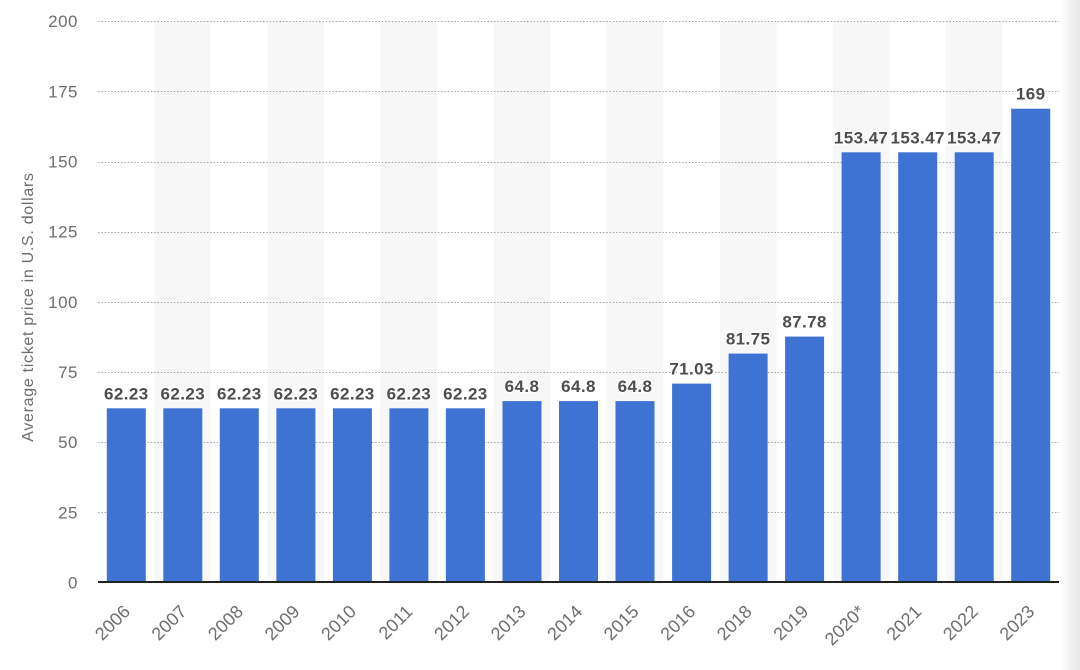 The height and width of the screenshot is (670, 1080). What do you see at coordinates (68, 442) in the screenshot?
I see `svg-text: 50` at bounding box center [68, 442].